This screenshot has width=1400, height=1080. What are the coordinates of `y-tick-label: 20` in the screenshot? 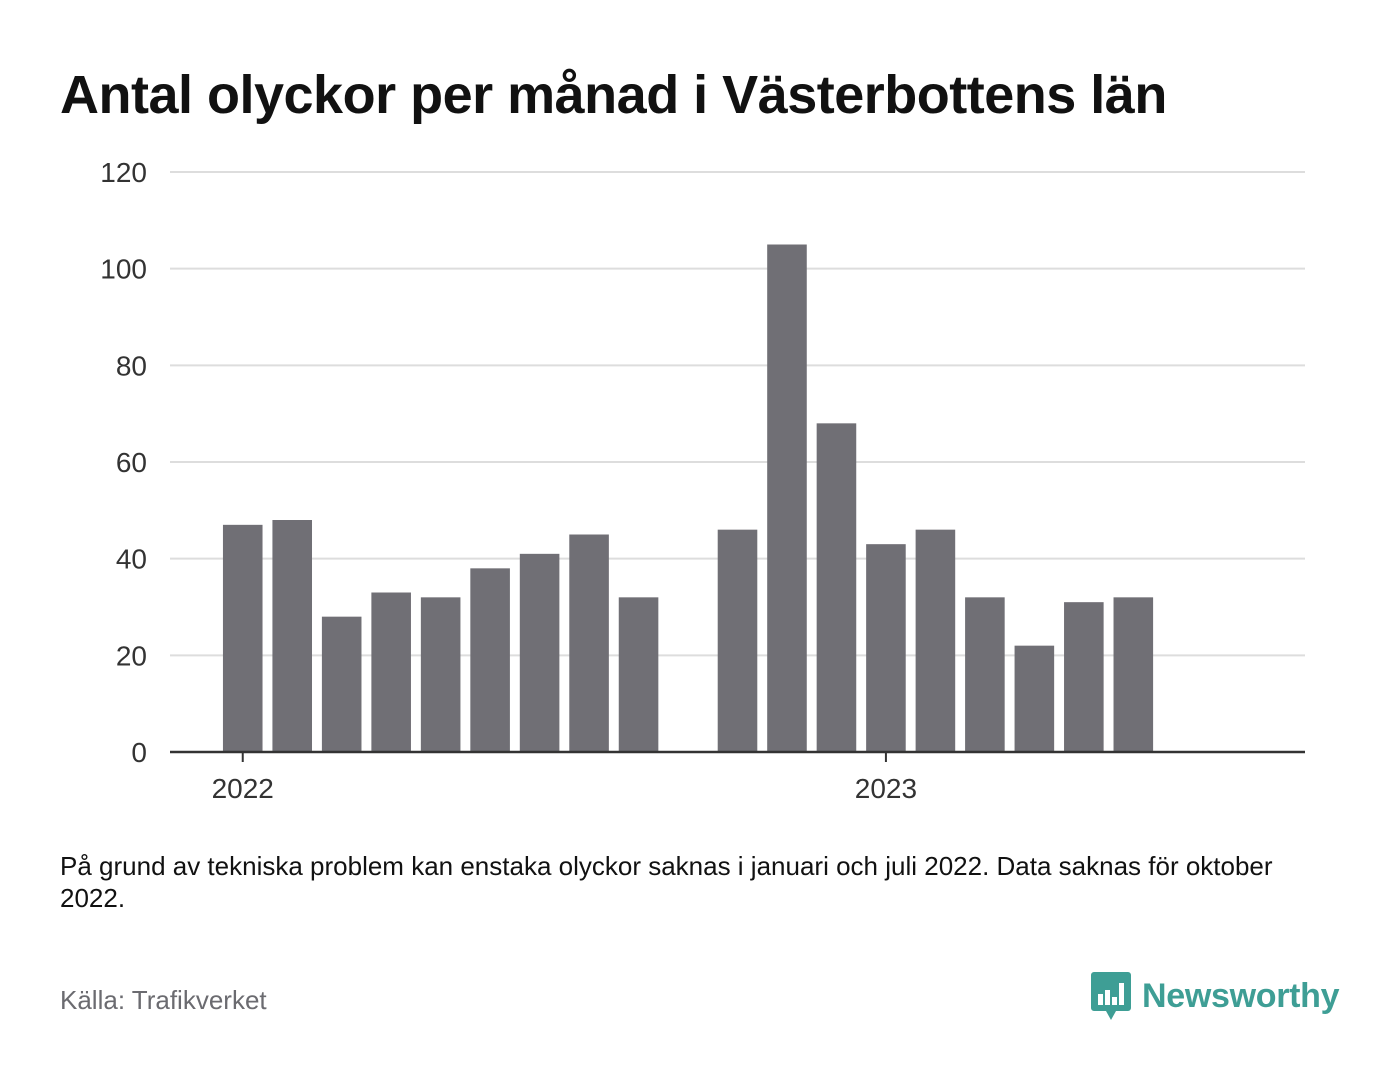 It's located at (131, 655).